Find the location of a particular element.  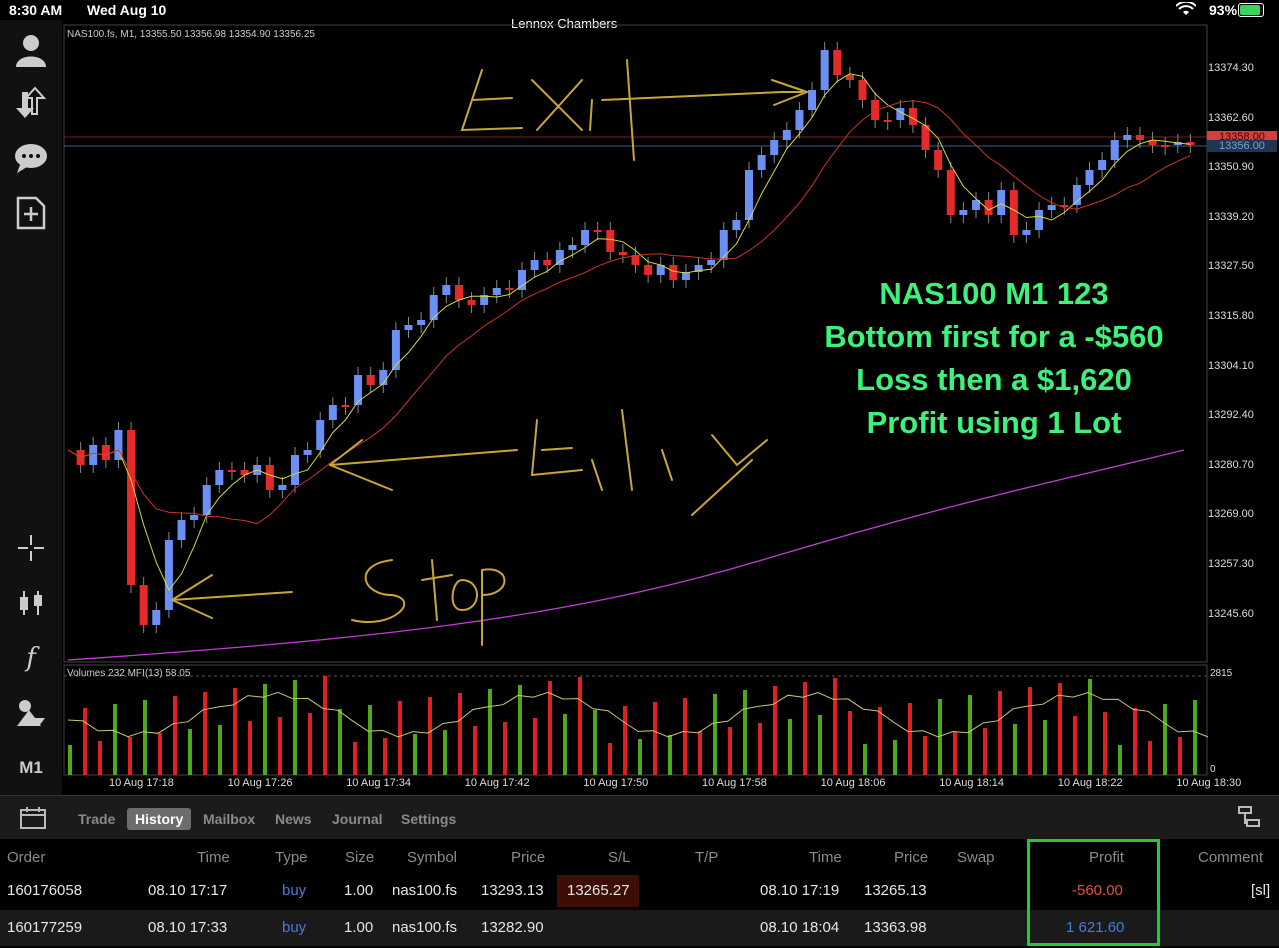

layout-icon is located at coordinates (1249, 820).